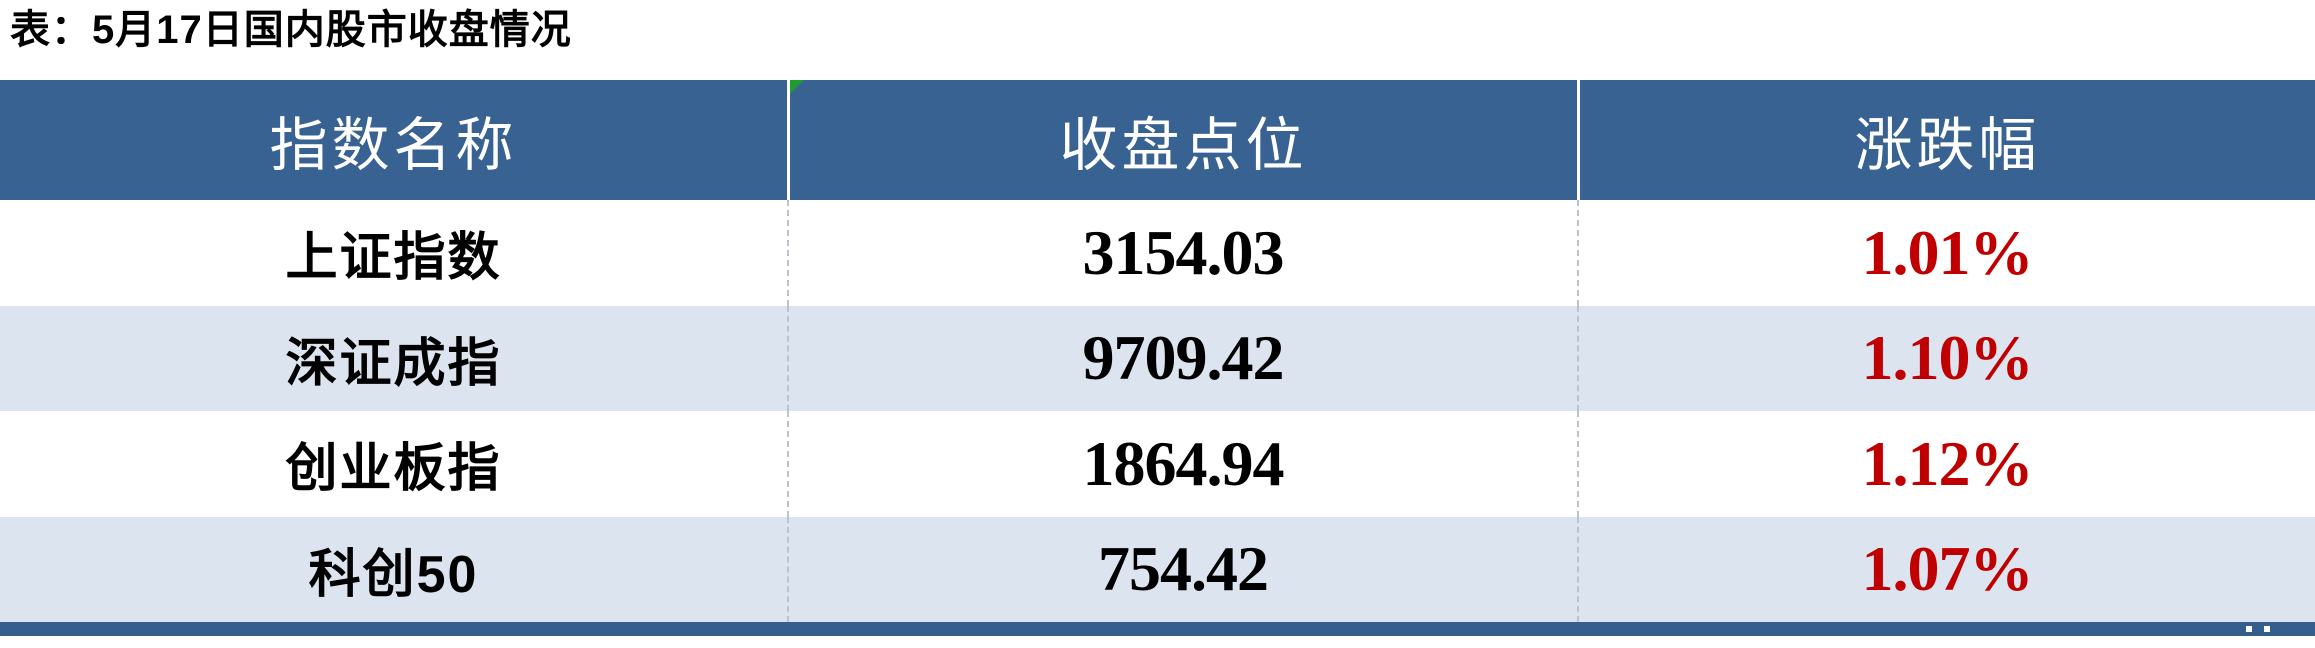  What do you see at coordinates (1182, 253) in the screenshot?
I see `row-sse-close: 3154.03` at bounding box center [1182, 253].